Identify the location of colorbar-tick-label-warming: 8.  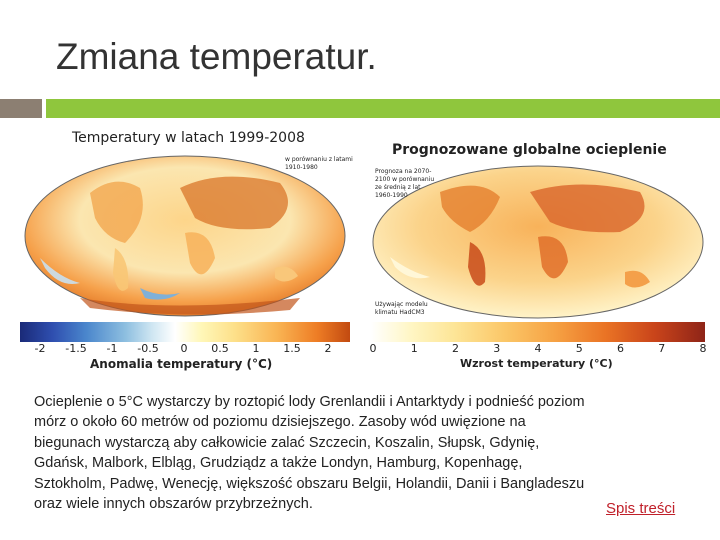
(703, 348).